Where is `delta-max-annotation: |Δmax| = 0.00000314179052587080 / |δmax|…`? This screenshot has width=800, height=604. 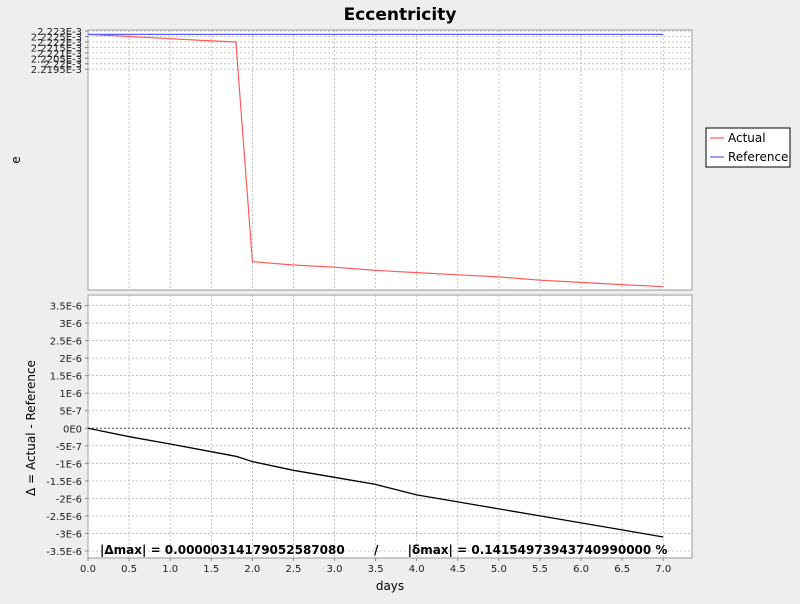 delta-max-annotation: |Δmax| = 0.00000314179052587080 / |δmax|… is located at coordinates (383, 550).